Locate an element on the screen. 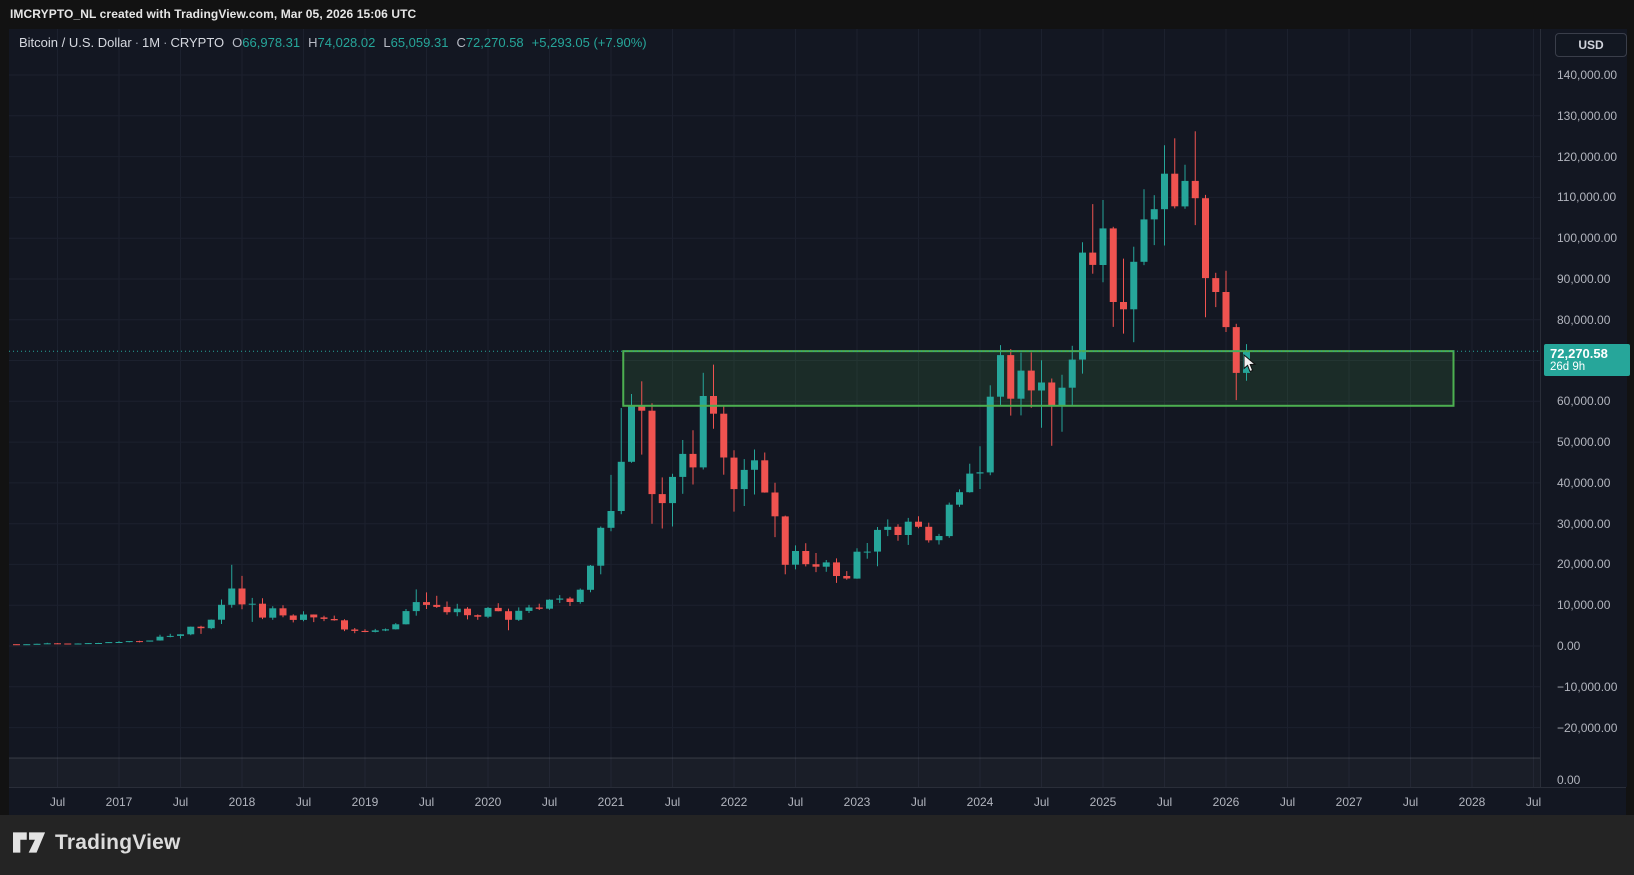 The image size is (1634, 875). time-tick-label: 2021 is located at coordinates (611, 802).